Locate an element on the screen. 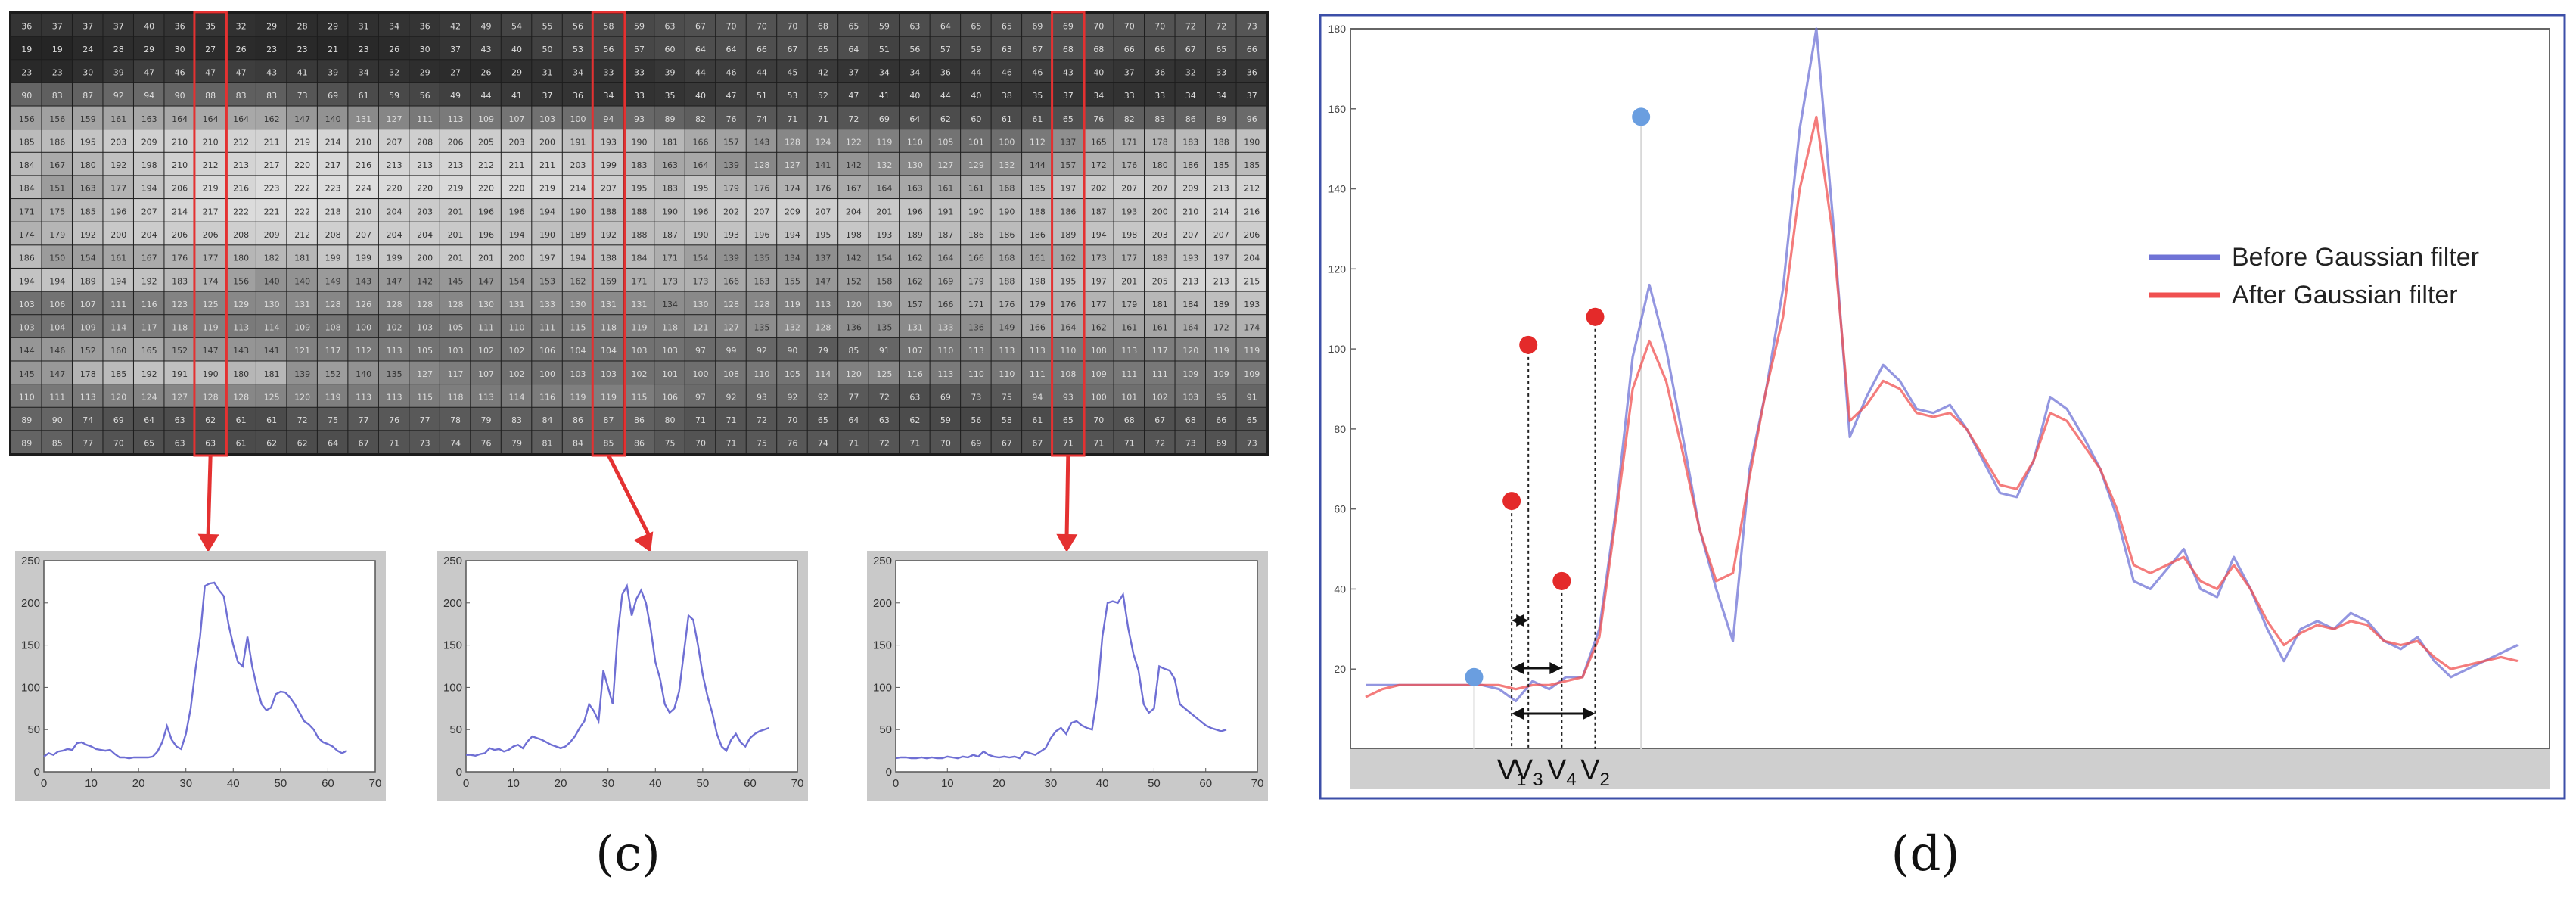  interval-arrow-head-left is located at coordinates (1518, 668).